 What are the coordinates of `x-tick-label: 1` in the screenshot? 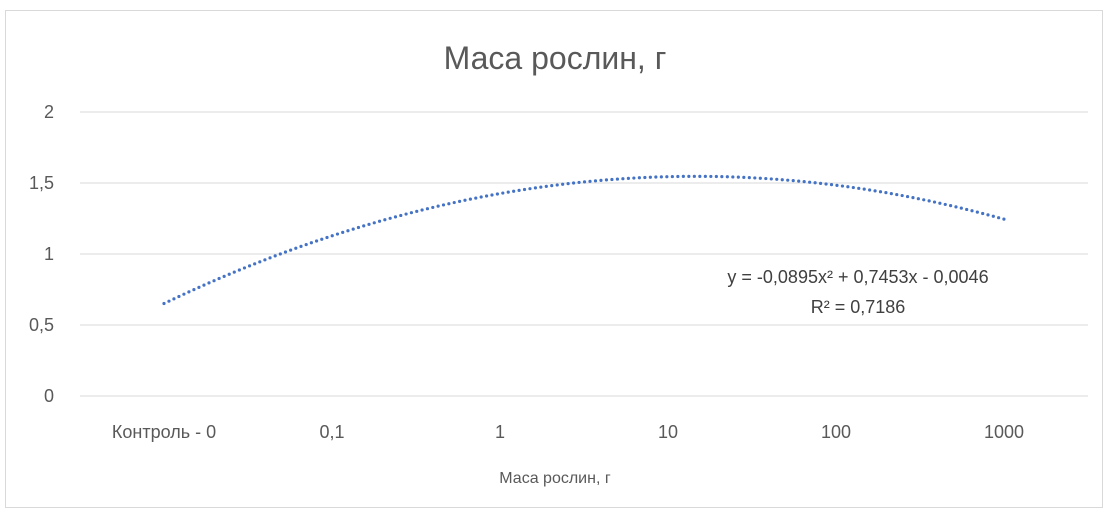 It's located at (500, 432).